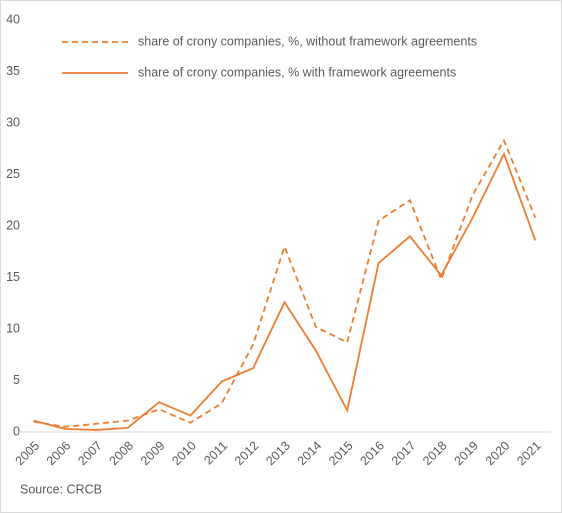 This screenshot has height=513, width=562. Describe the element at coordinates (16, 380) in the screenshot. I see `y-tick-label: 5` at that location.